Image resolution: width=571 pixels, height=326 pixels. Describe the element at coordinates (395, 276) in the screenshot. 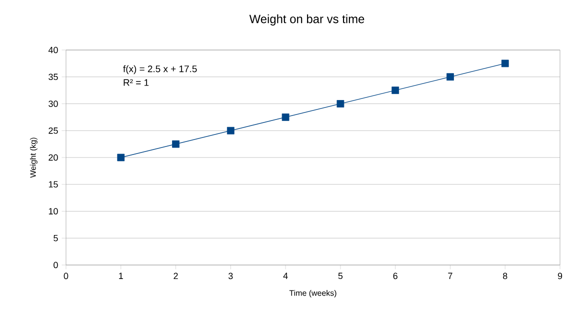

I see `x-tick-label: 6` at that location.